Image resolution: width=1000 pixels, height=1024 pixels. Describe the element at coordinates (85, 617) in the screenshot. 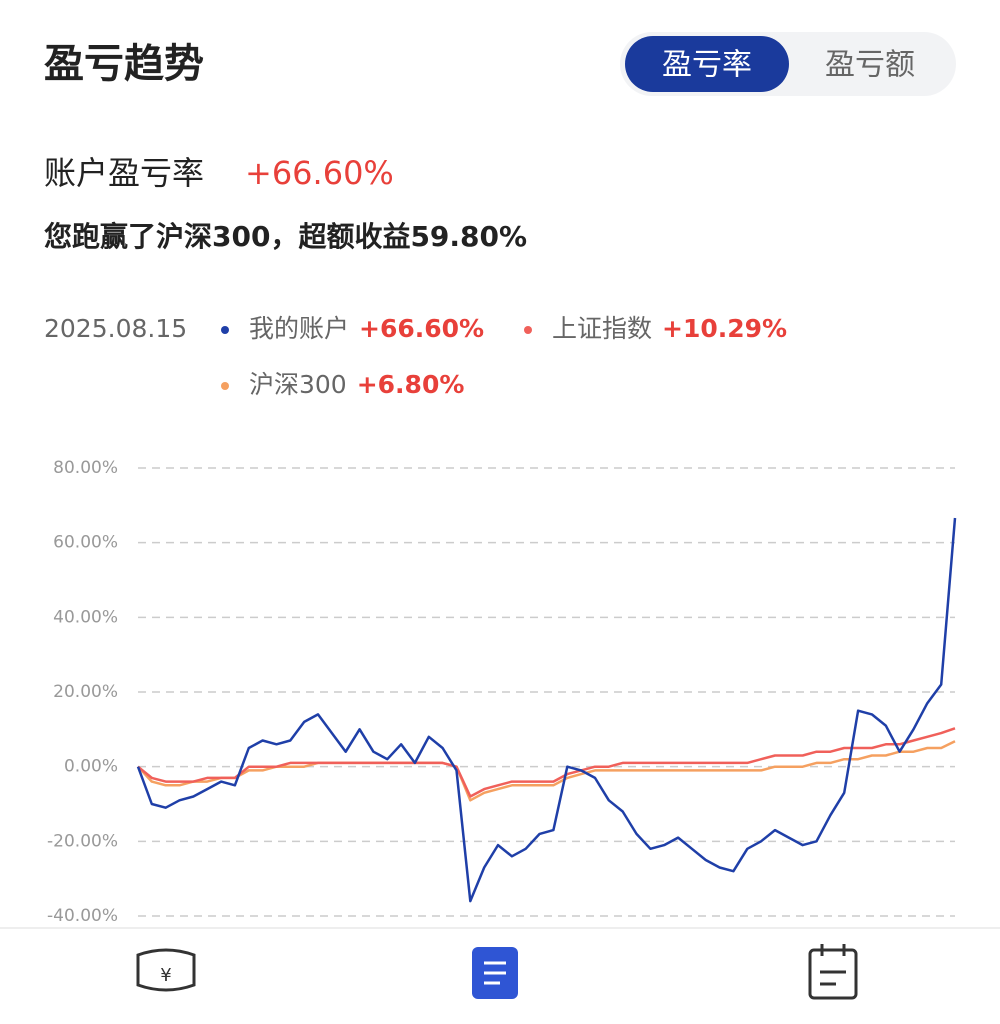

I see `y-tick-label: 40.00%` at that location.